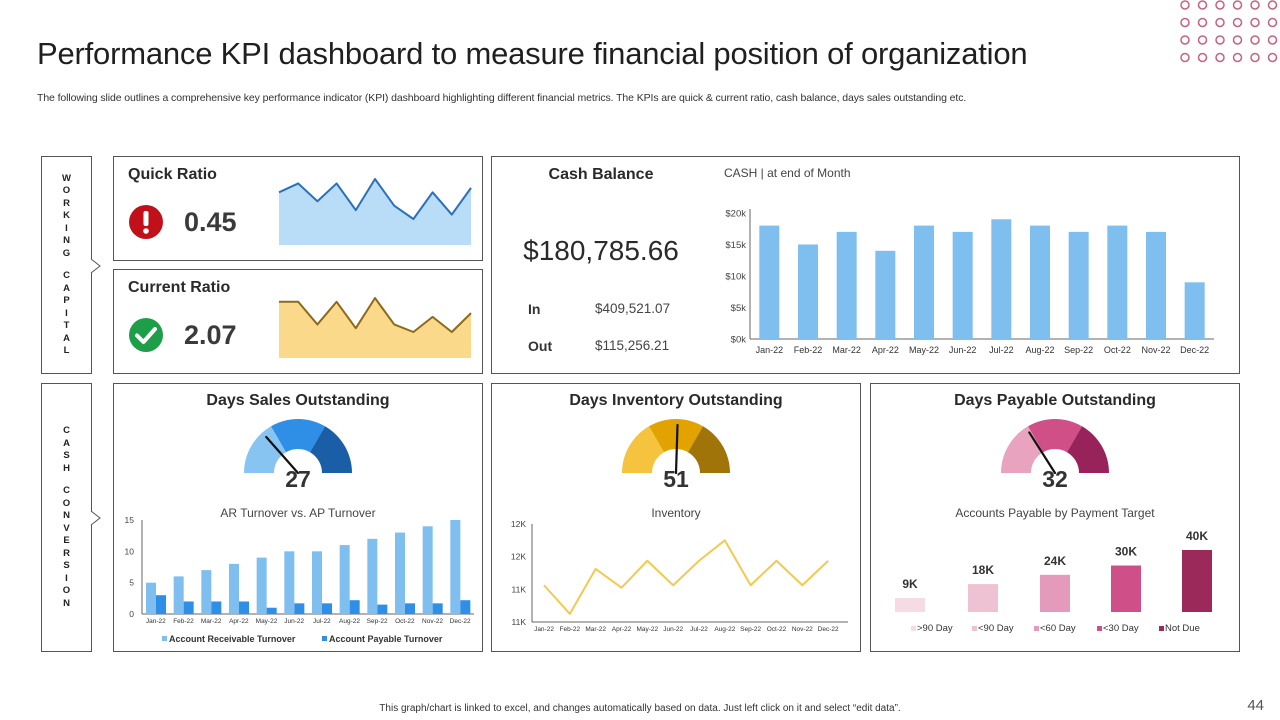  What do you see at coordinates (739, 308) in the screenshot?
I see `y-tick-label: $5k` at bounding box center [739, 308].